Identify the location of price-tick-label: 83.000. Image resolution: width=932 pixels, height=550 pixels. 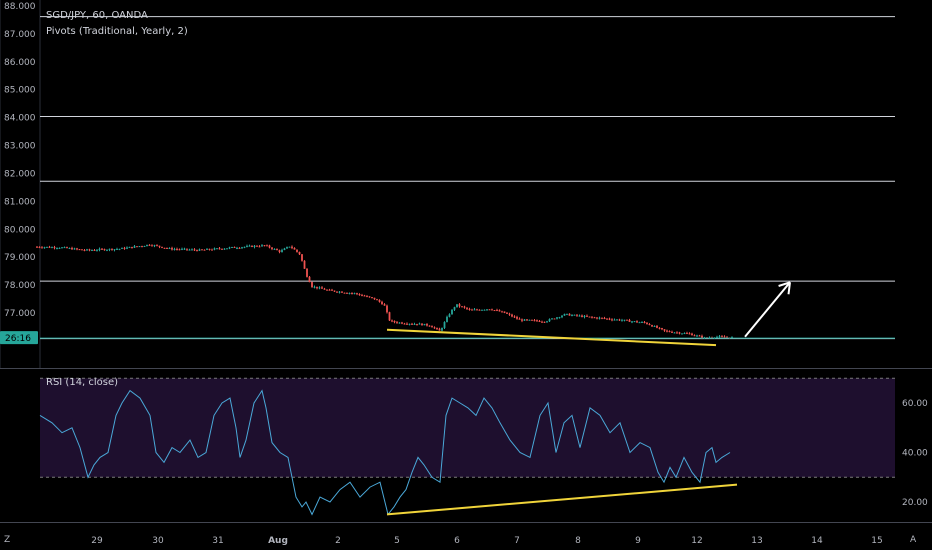
(20, 147).